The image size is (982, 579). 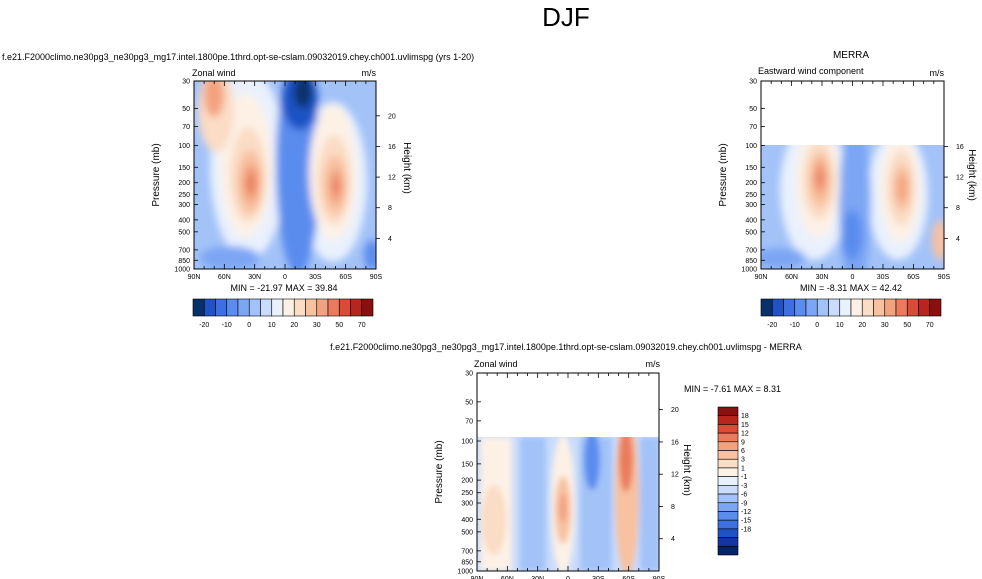 I want to click on colorbar-label: 1, so click(x=743, y=468).